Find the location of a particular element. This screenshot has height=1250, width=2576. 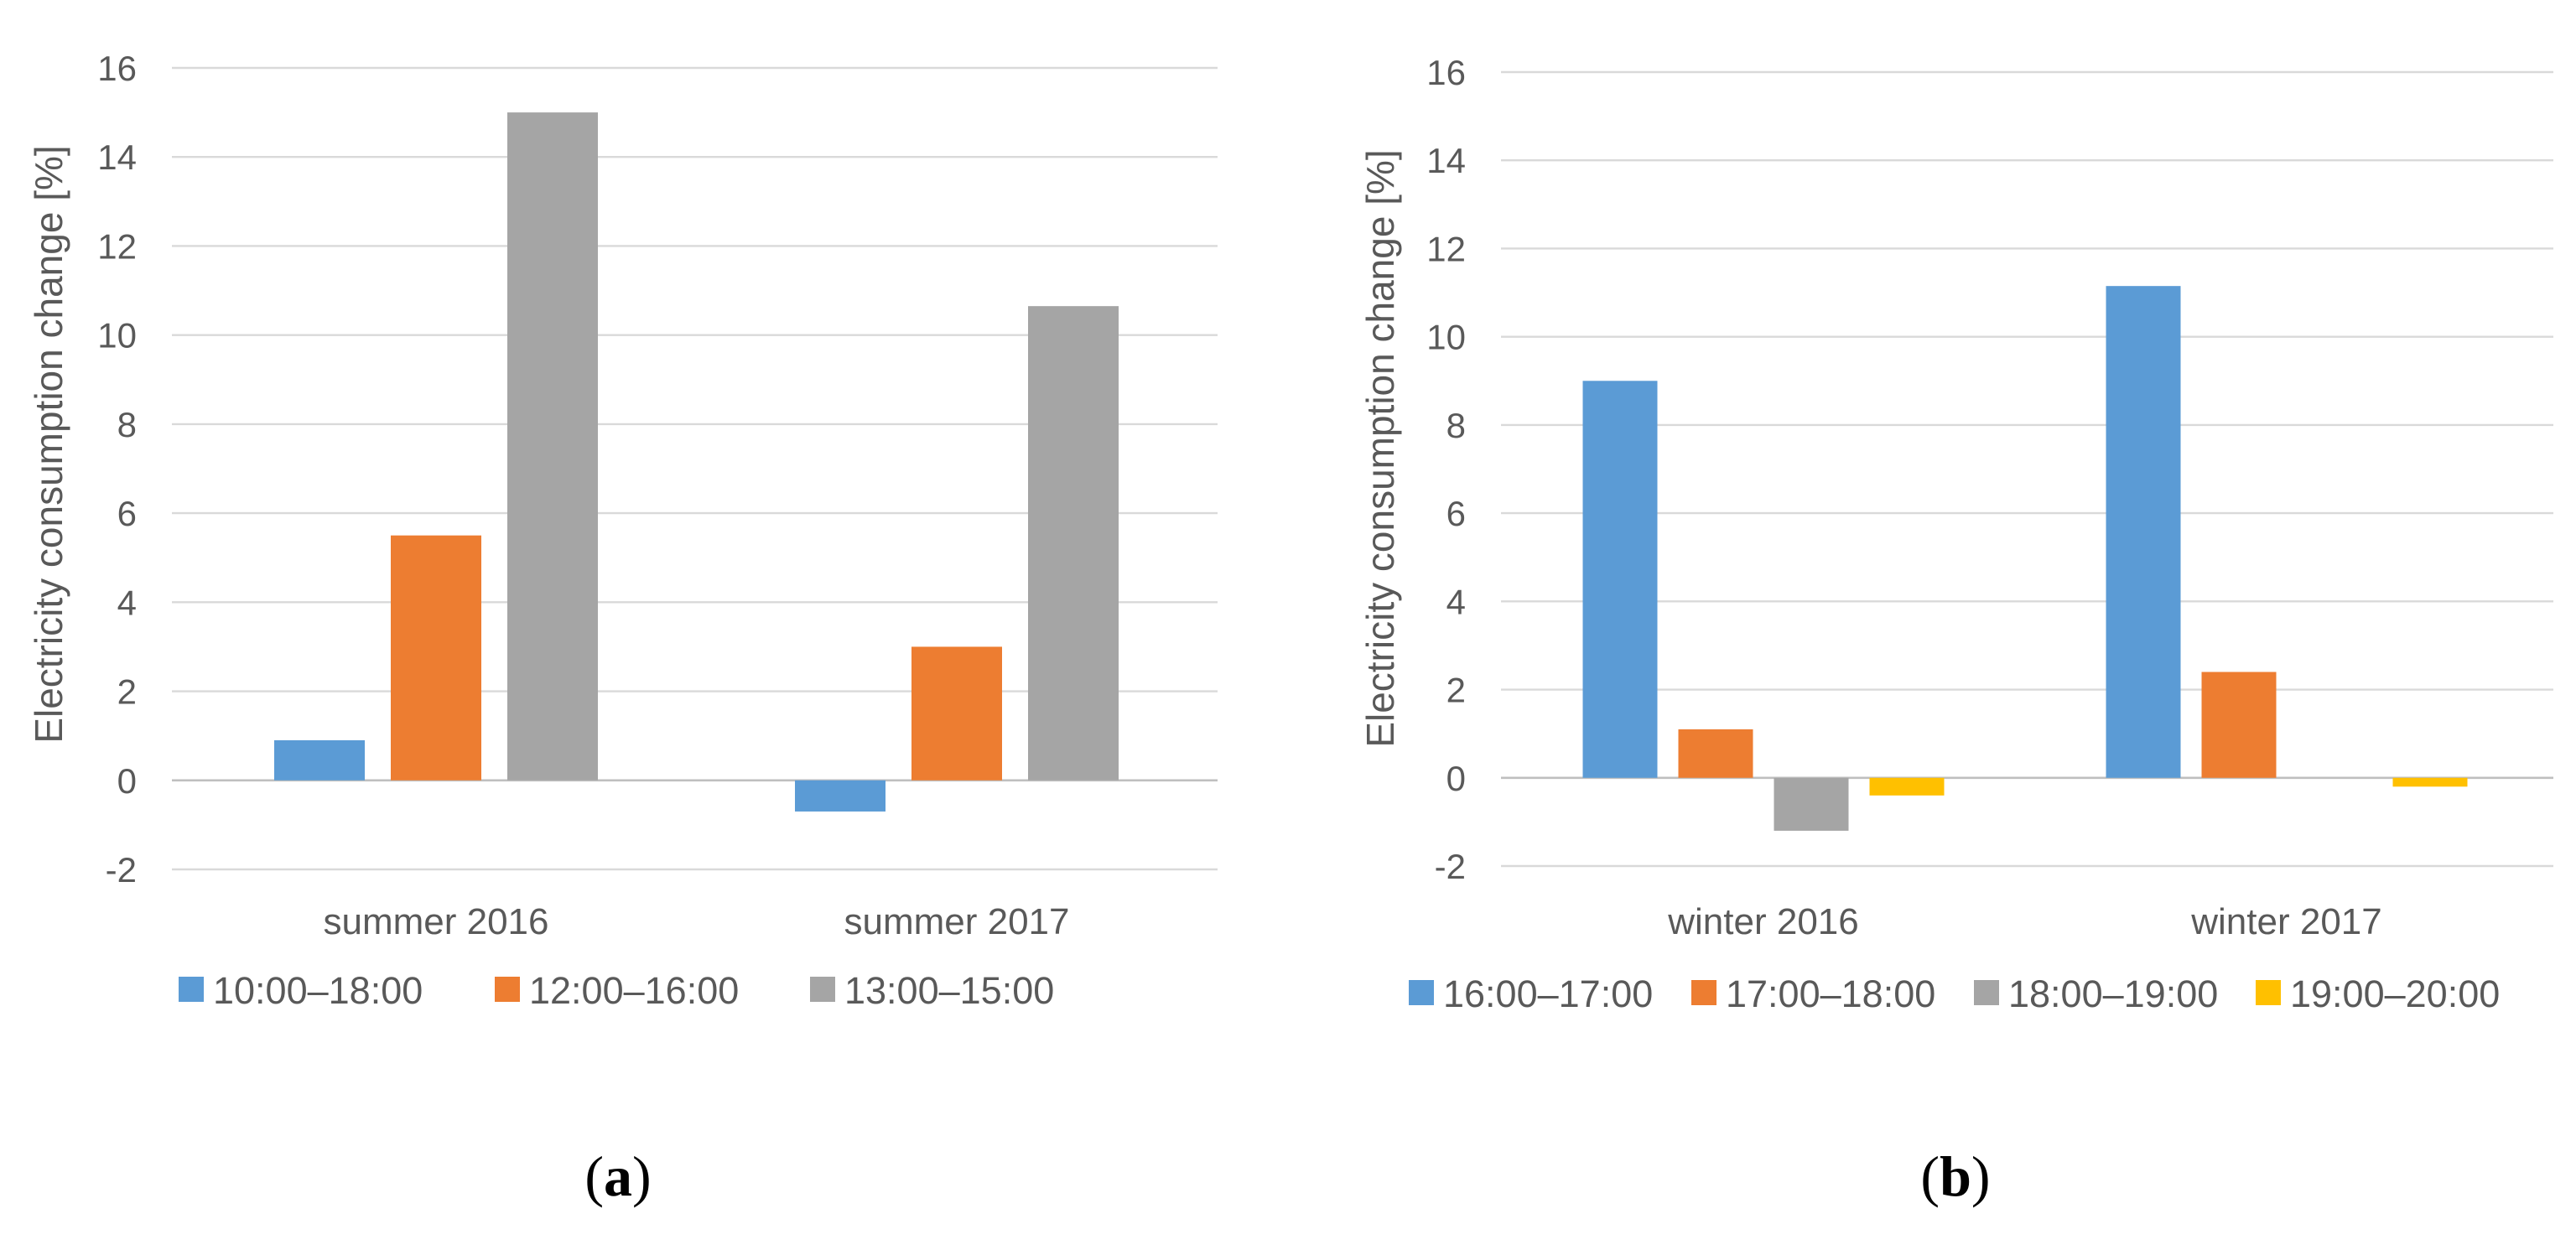

chart-a-legend: 10:00–18:00 12:00–16:00 13:00–15:00 is located at coordinates (616, 990).